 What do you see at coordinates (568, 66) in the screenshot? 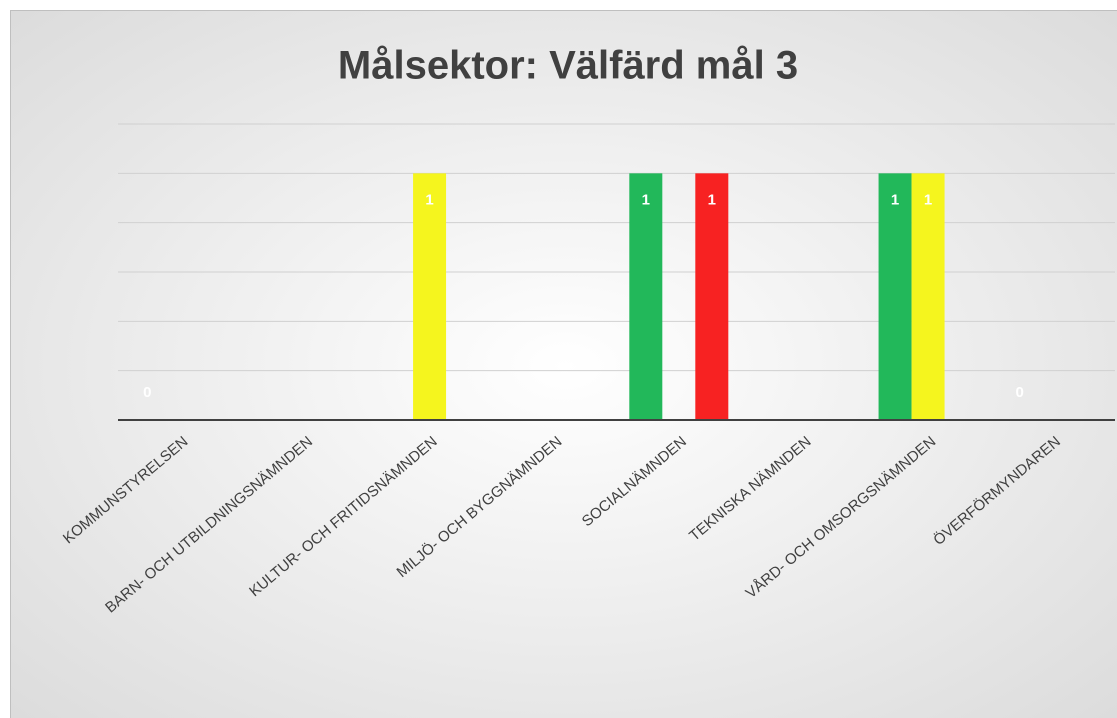
I see `chart-title: Målsektor: Välfärd mål 3` at bounding box center [568, 66].